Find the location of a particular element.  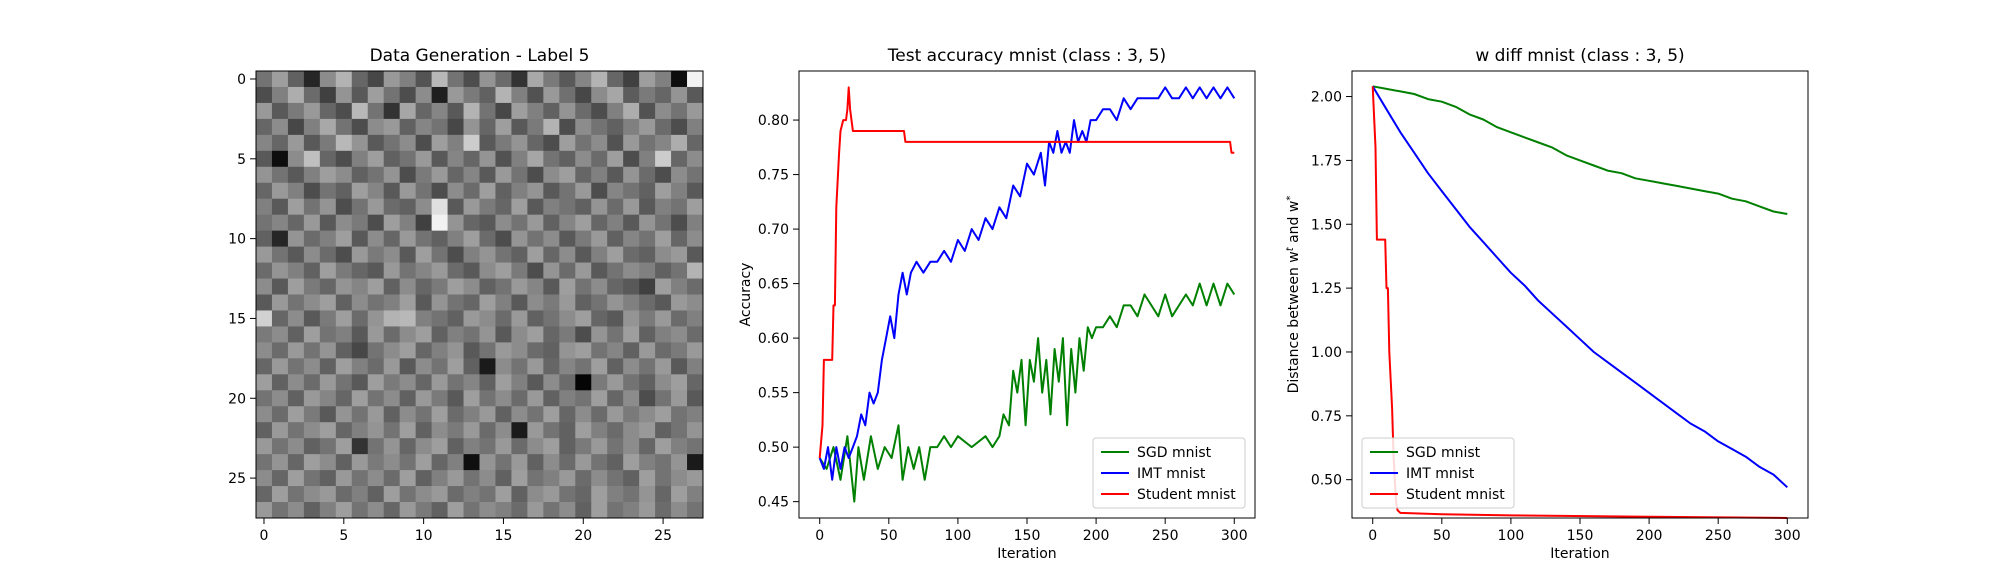

y-tick-label: 0 is located at coordinates (241, 80).